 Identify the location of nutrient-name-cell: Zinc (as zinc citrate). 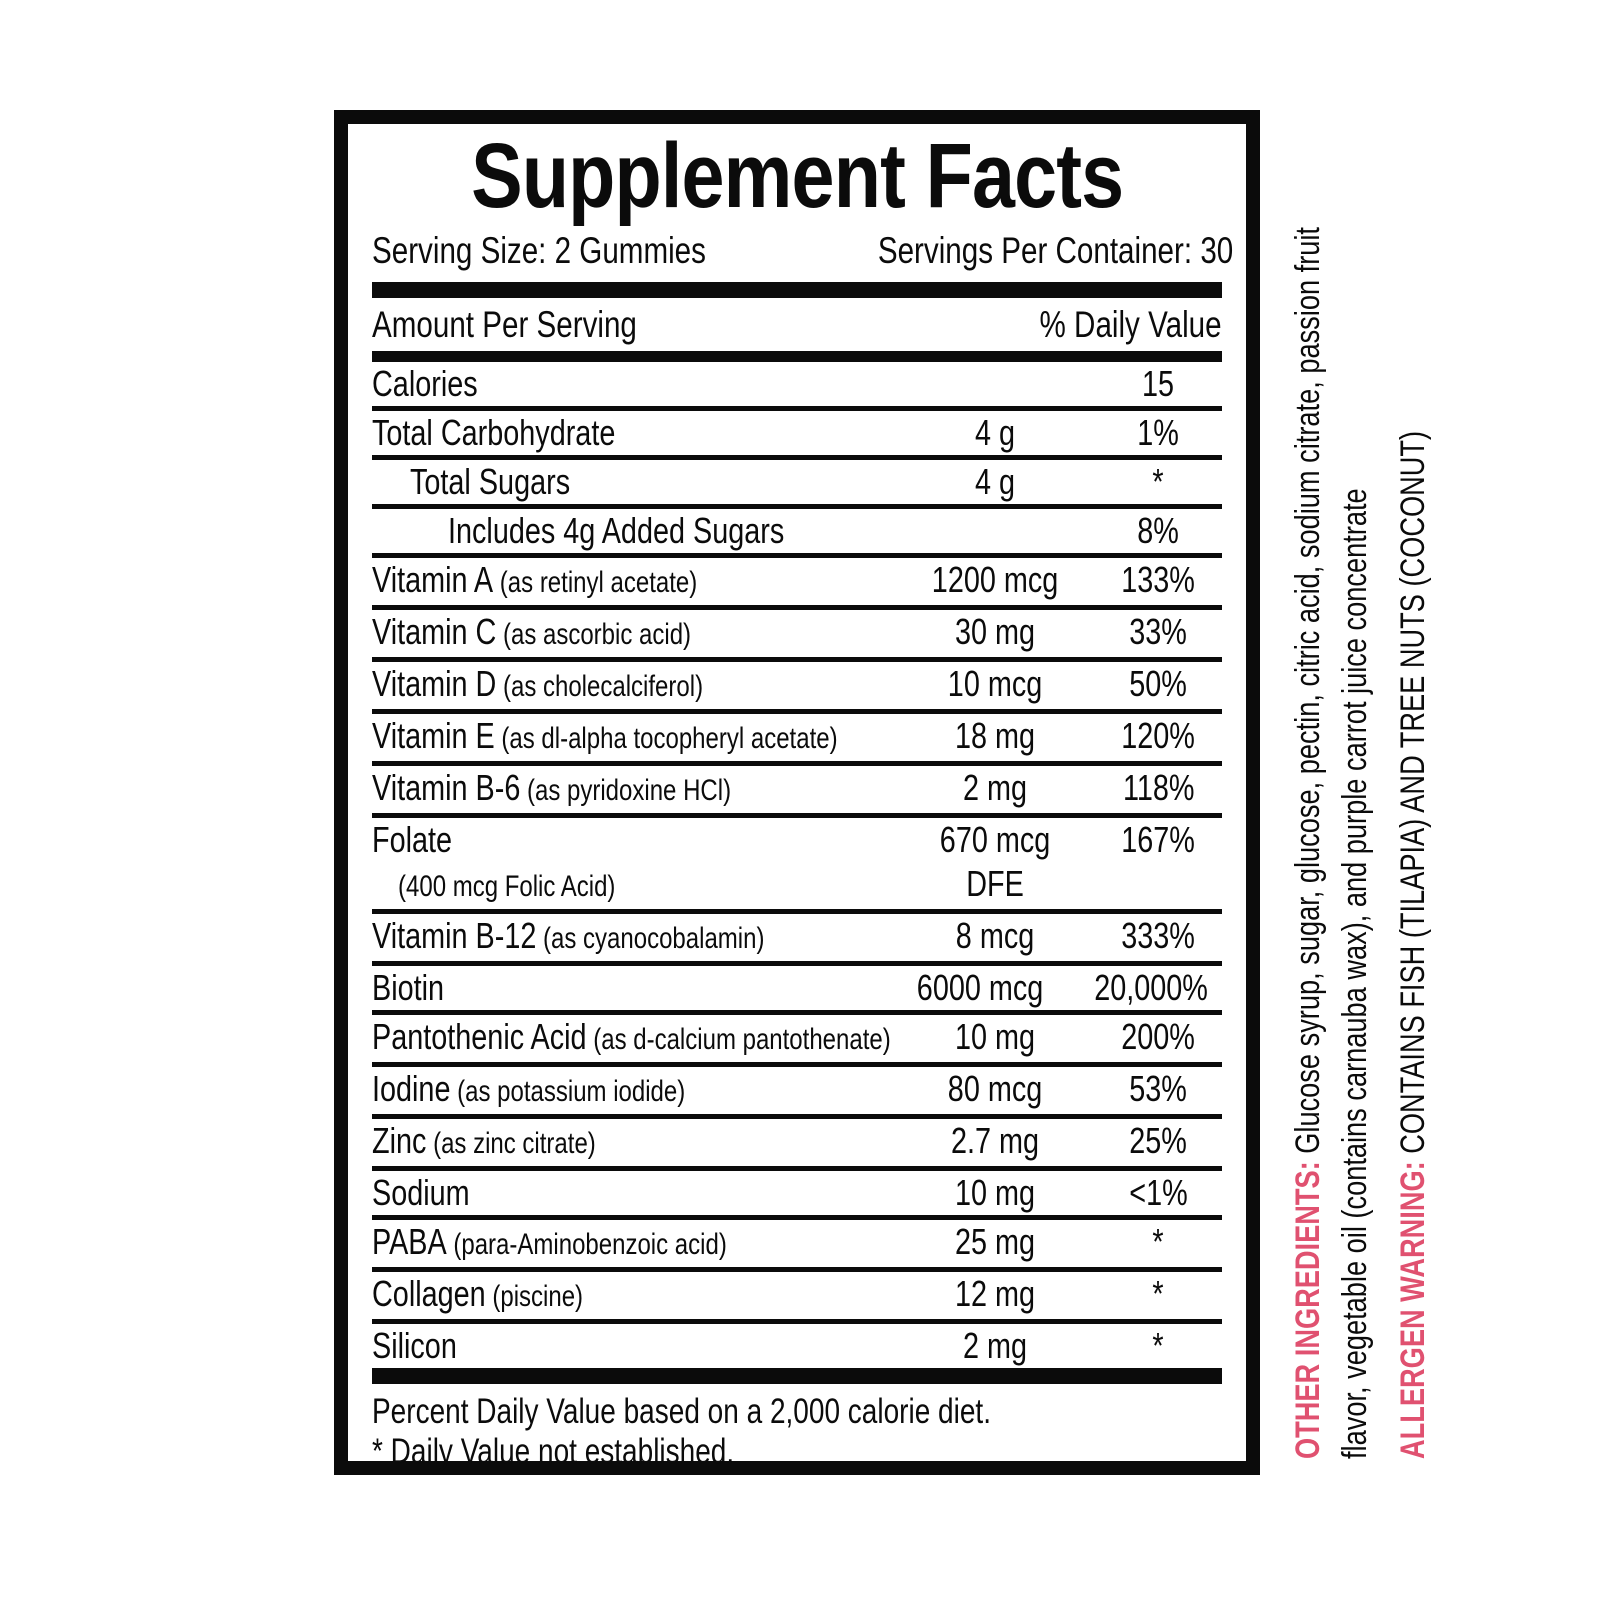
(633, 1142).